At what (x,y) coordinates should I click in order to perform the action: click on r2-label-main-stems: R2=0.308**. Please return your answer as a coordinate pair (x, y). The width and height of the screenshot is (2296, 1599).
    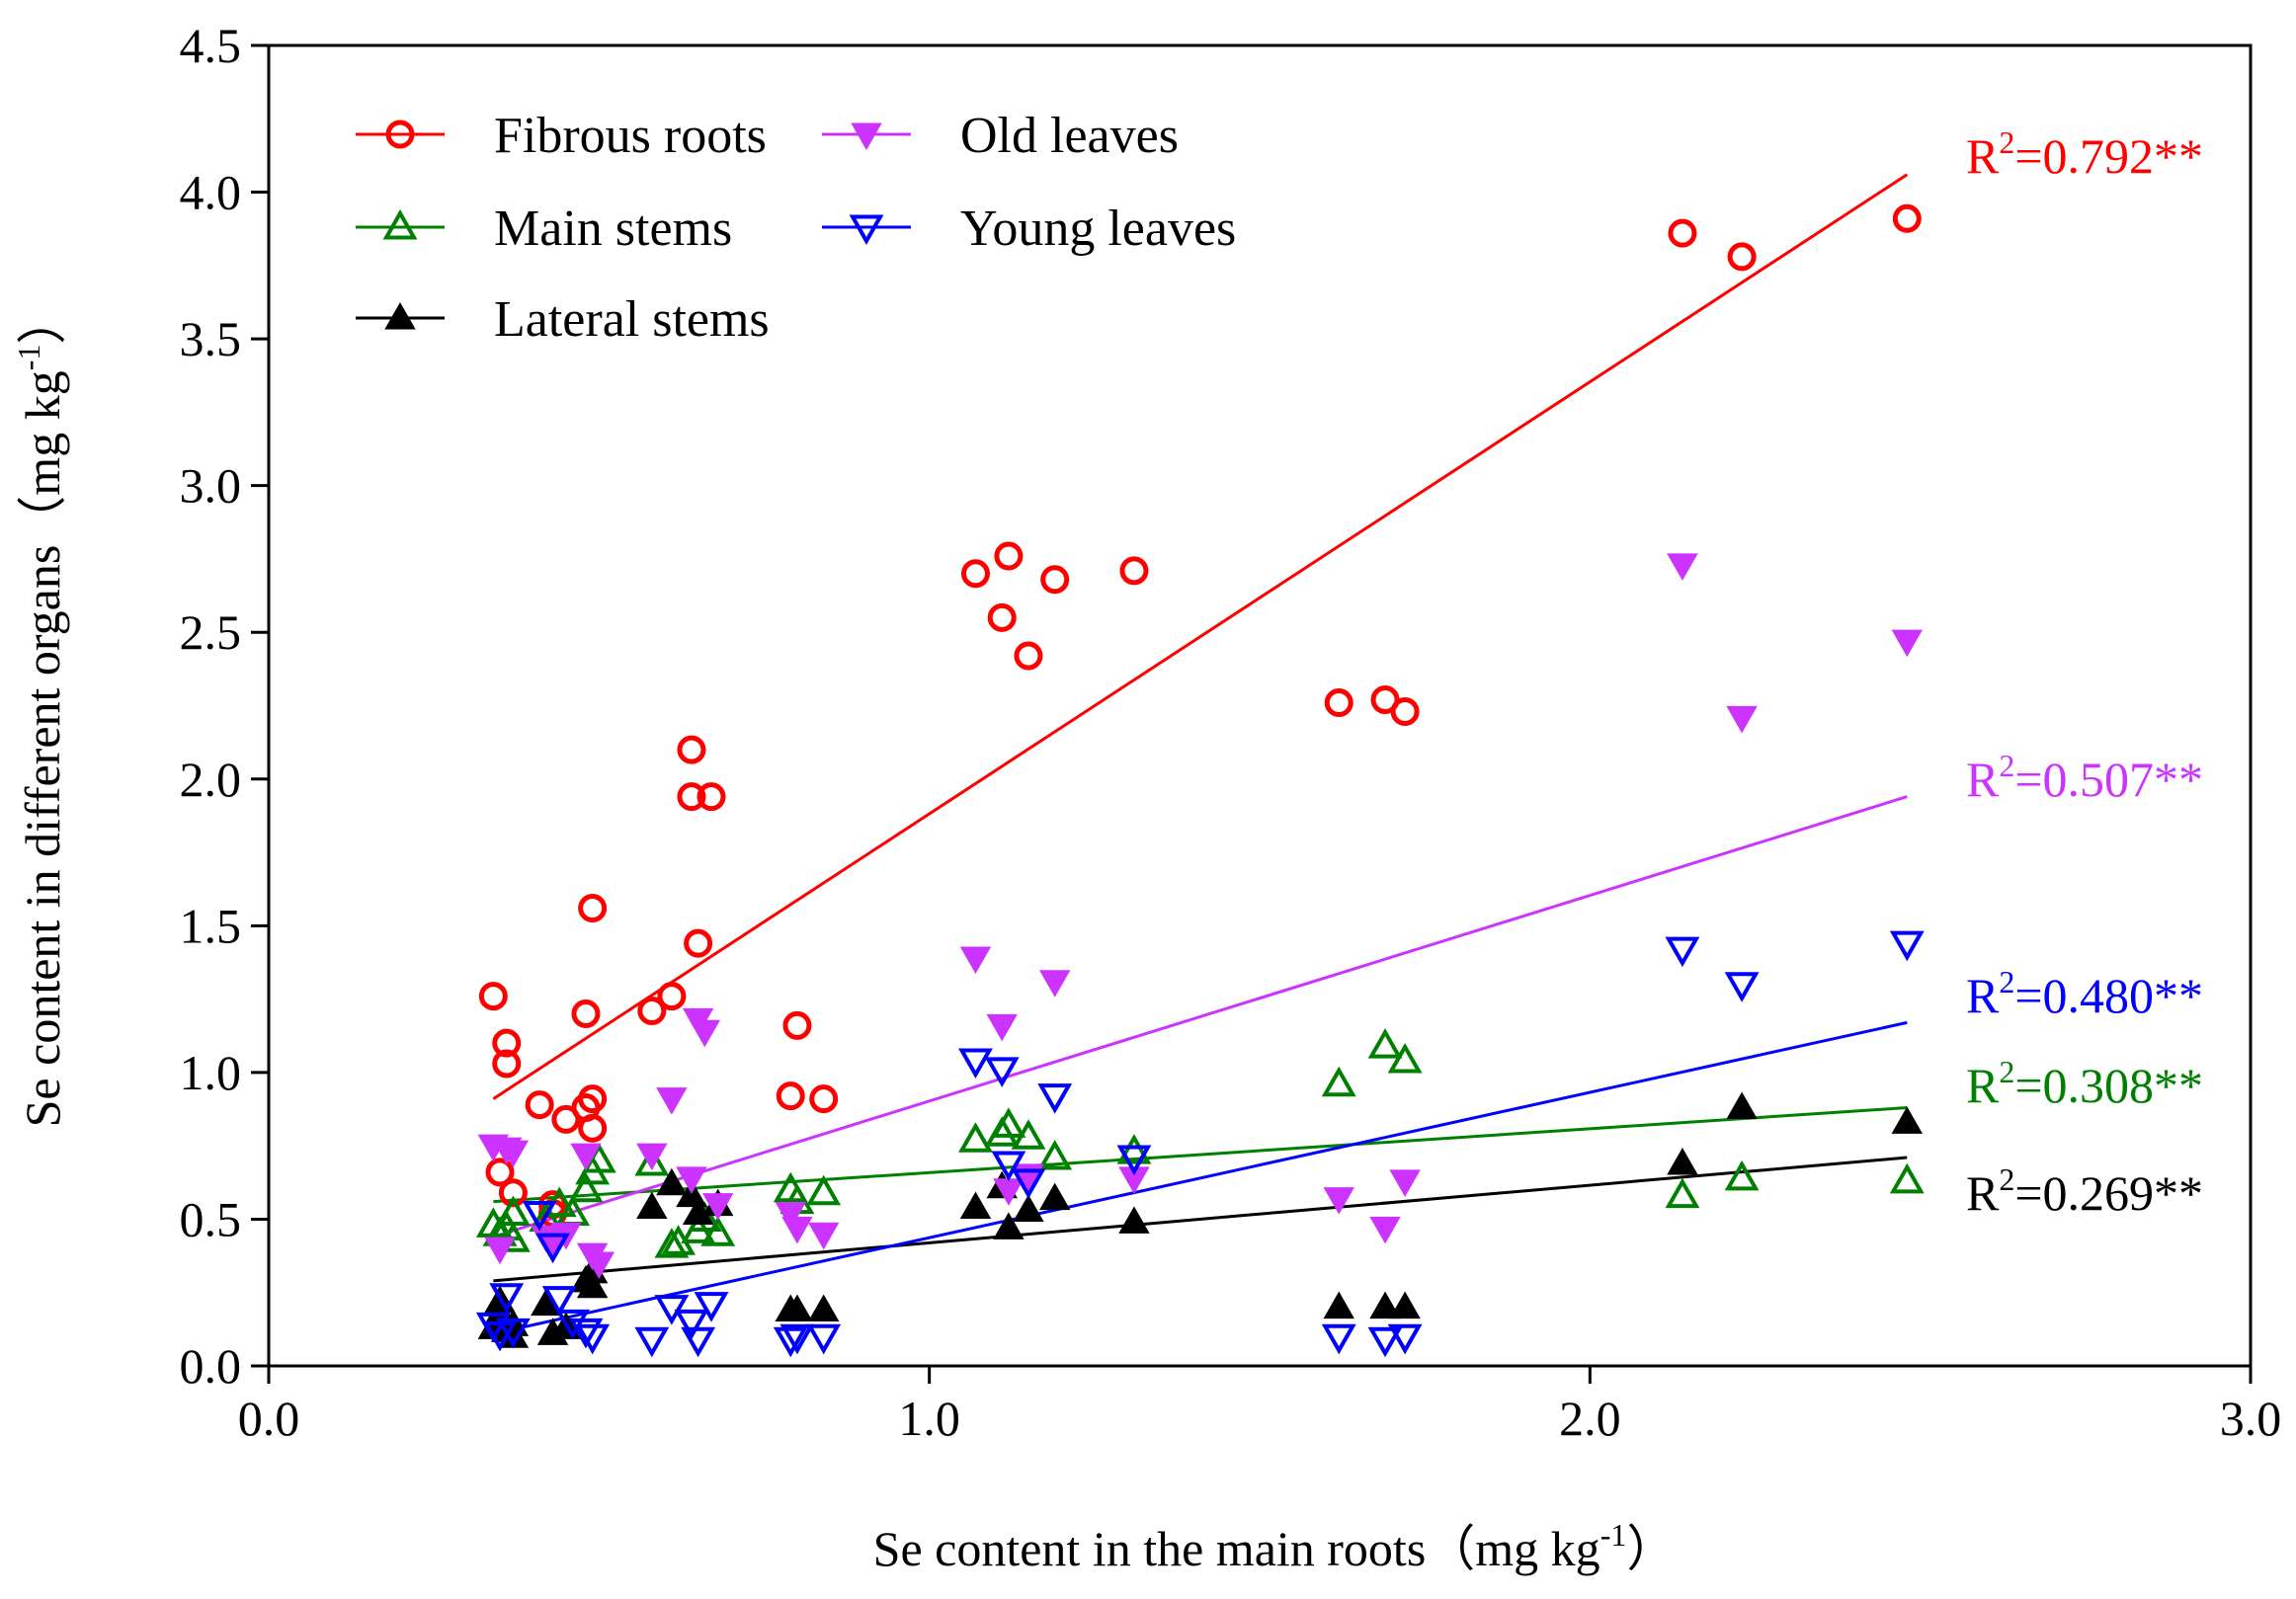
    Looking at the image, I should click on (2084, 1083).